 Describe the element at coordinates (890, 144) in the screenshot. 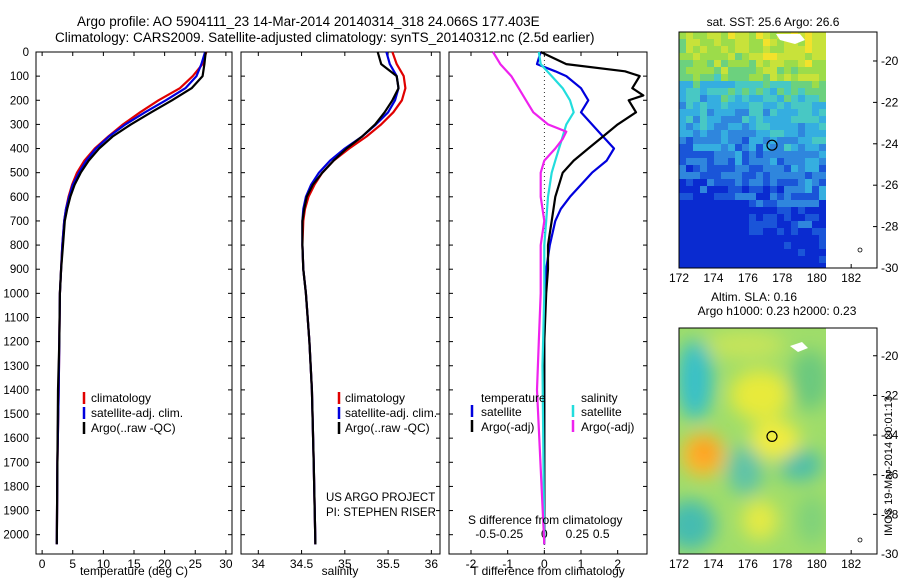

I see `map-y-tick-label: -24` at that location.